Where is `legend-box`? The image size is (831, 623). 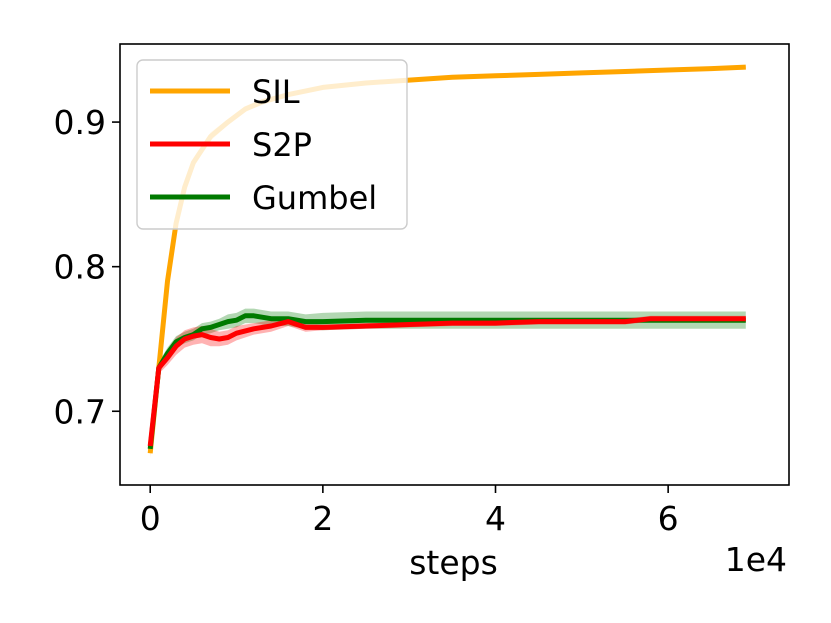 legend-box is located at coordinates (272, 144).